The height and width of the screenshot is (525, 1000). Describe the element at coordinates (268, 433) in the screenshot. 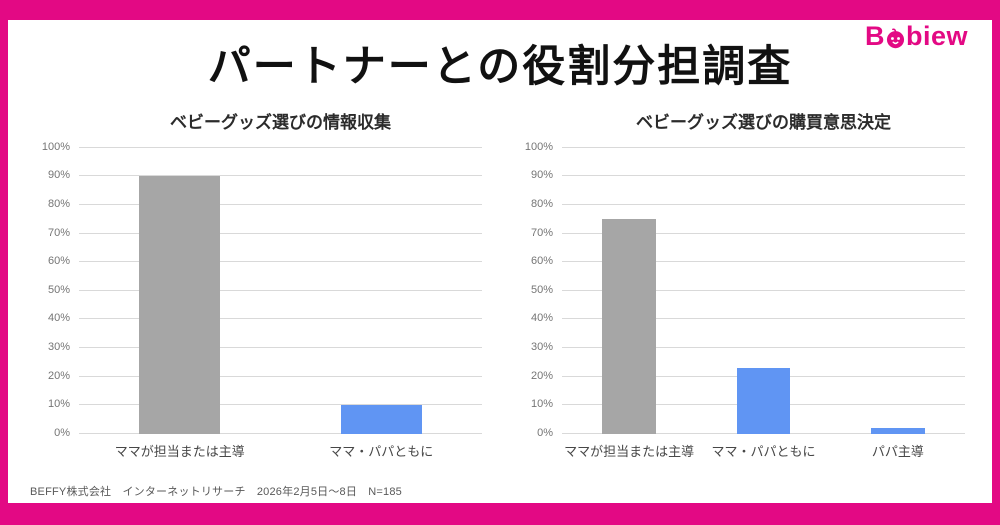

I see `gridline: 0%` at that location.